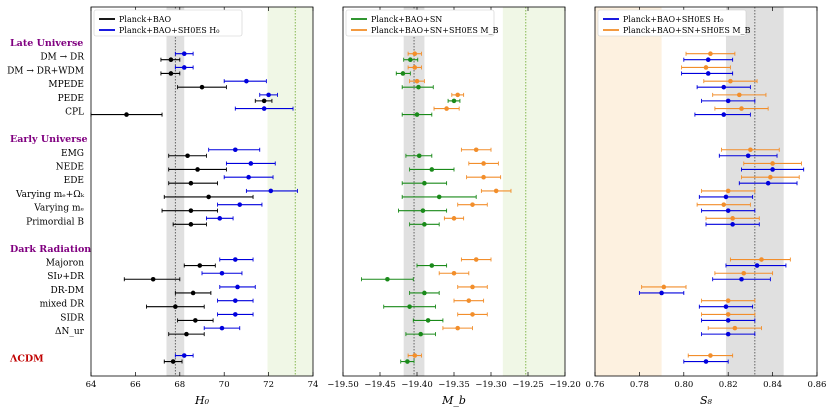  I want to click on x-axis-label: H₀, so click(202, 400).